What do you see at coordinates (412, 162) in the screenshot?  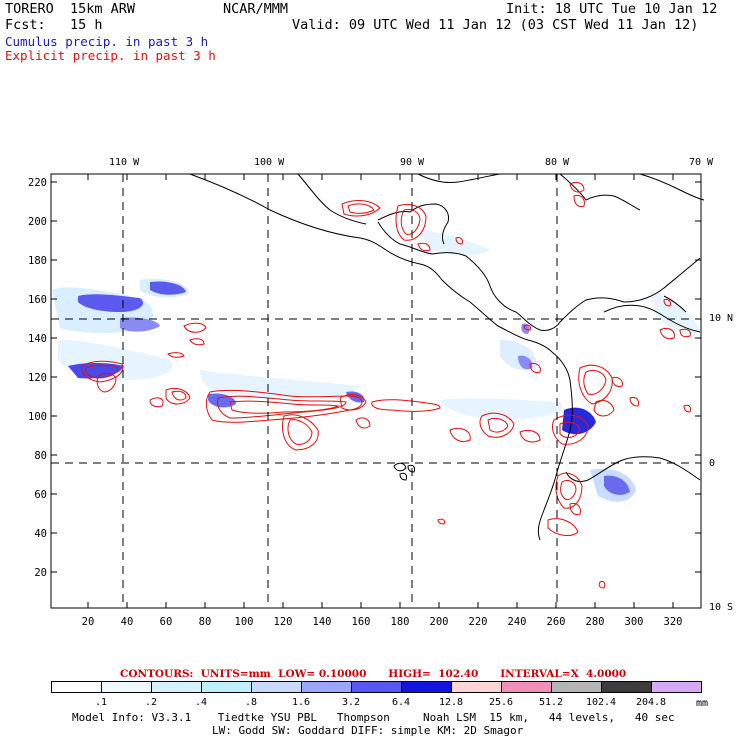 I see `lon-label-90w: 90 W` at bounding box center [412, 162].